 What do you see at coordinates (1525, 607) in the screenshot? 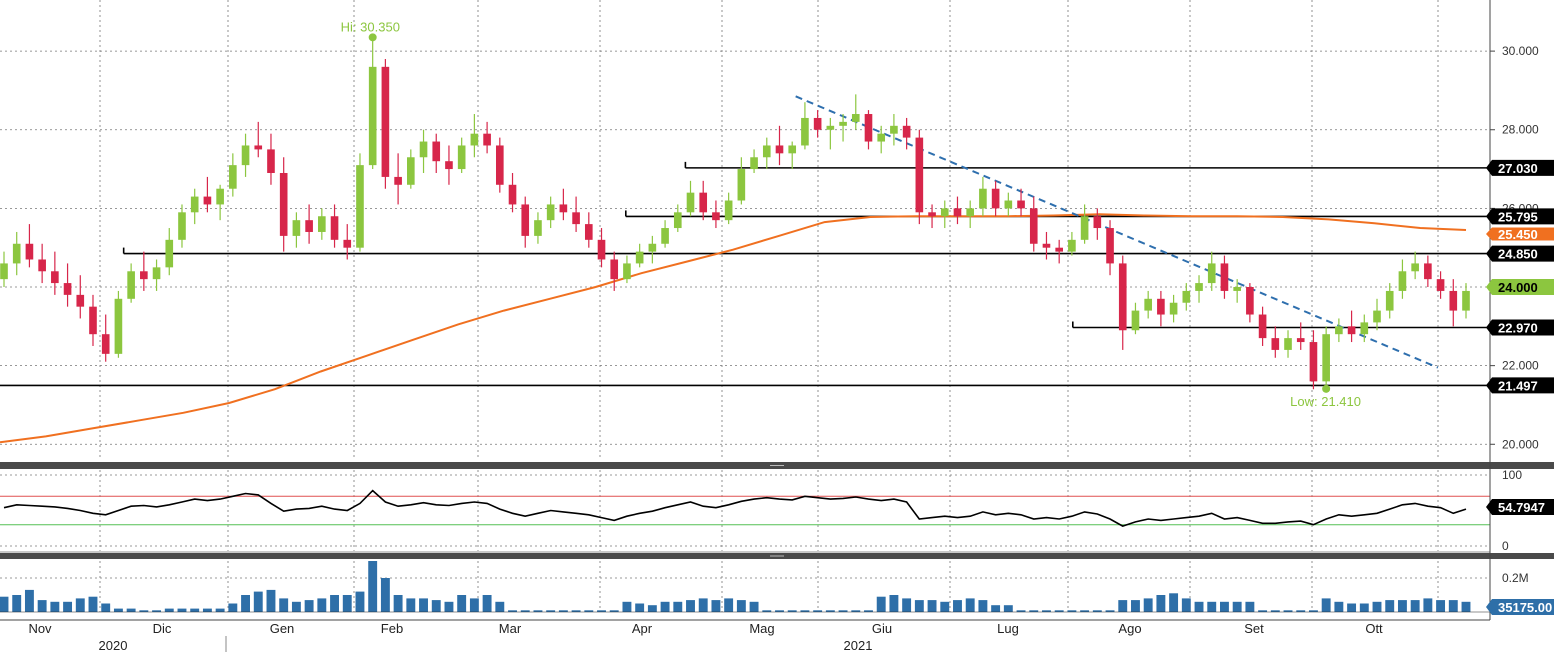
I see `volume-last-badge: 35175.00` at bounding box center [1525, 607].